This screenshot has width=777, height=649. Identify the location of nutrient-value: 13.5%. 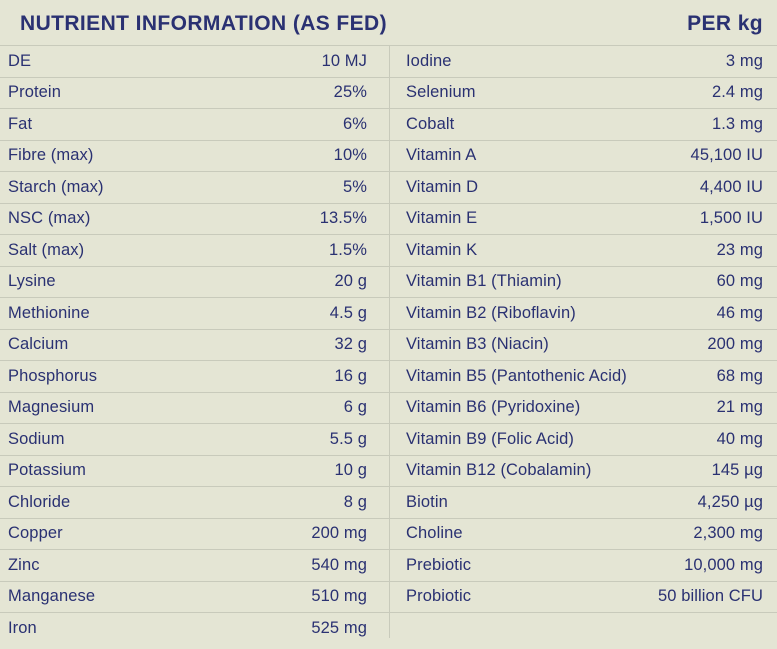
(343, 218).